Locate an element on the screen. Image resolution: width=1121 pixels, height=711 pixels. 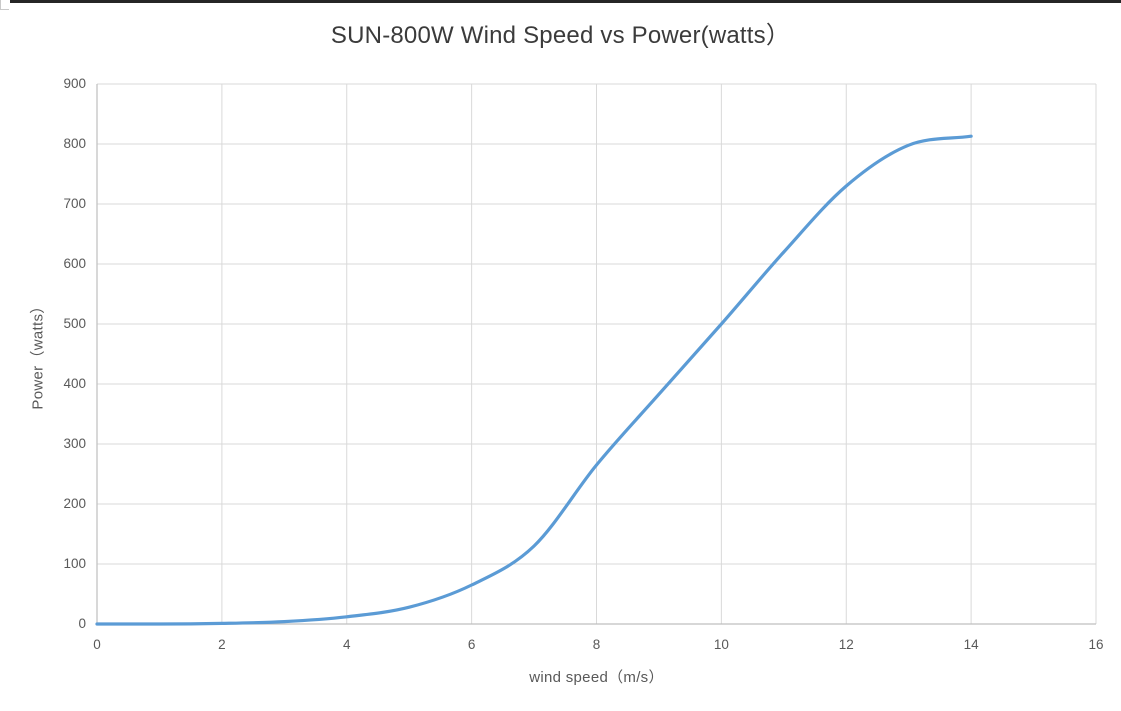
y-tick-label: 800 is located at coordinates (74, 143).